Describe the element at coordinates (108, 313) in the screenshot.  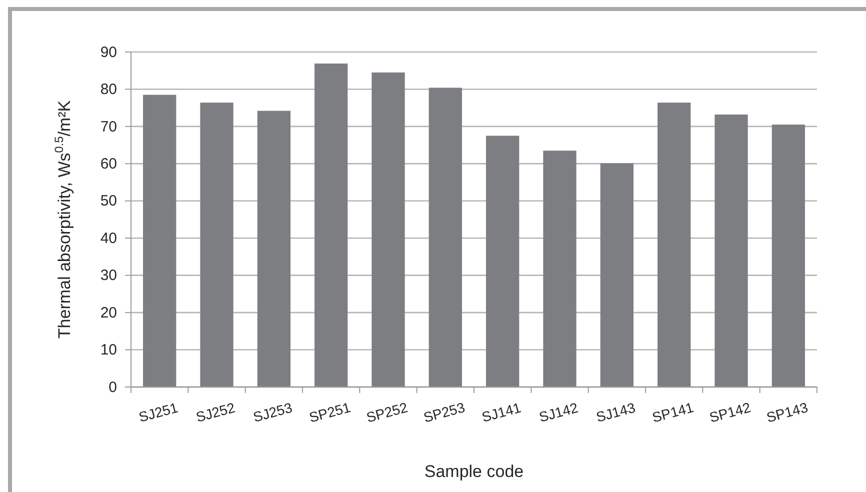
I see `y-tick-label: 20` at that location.